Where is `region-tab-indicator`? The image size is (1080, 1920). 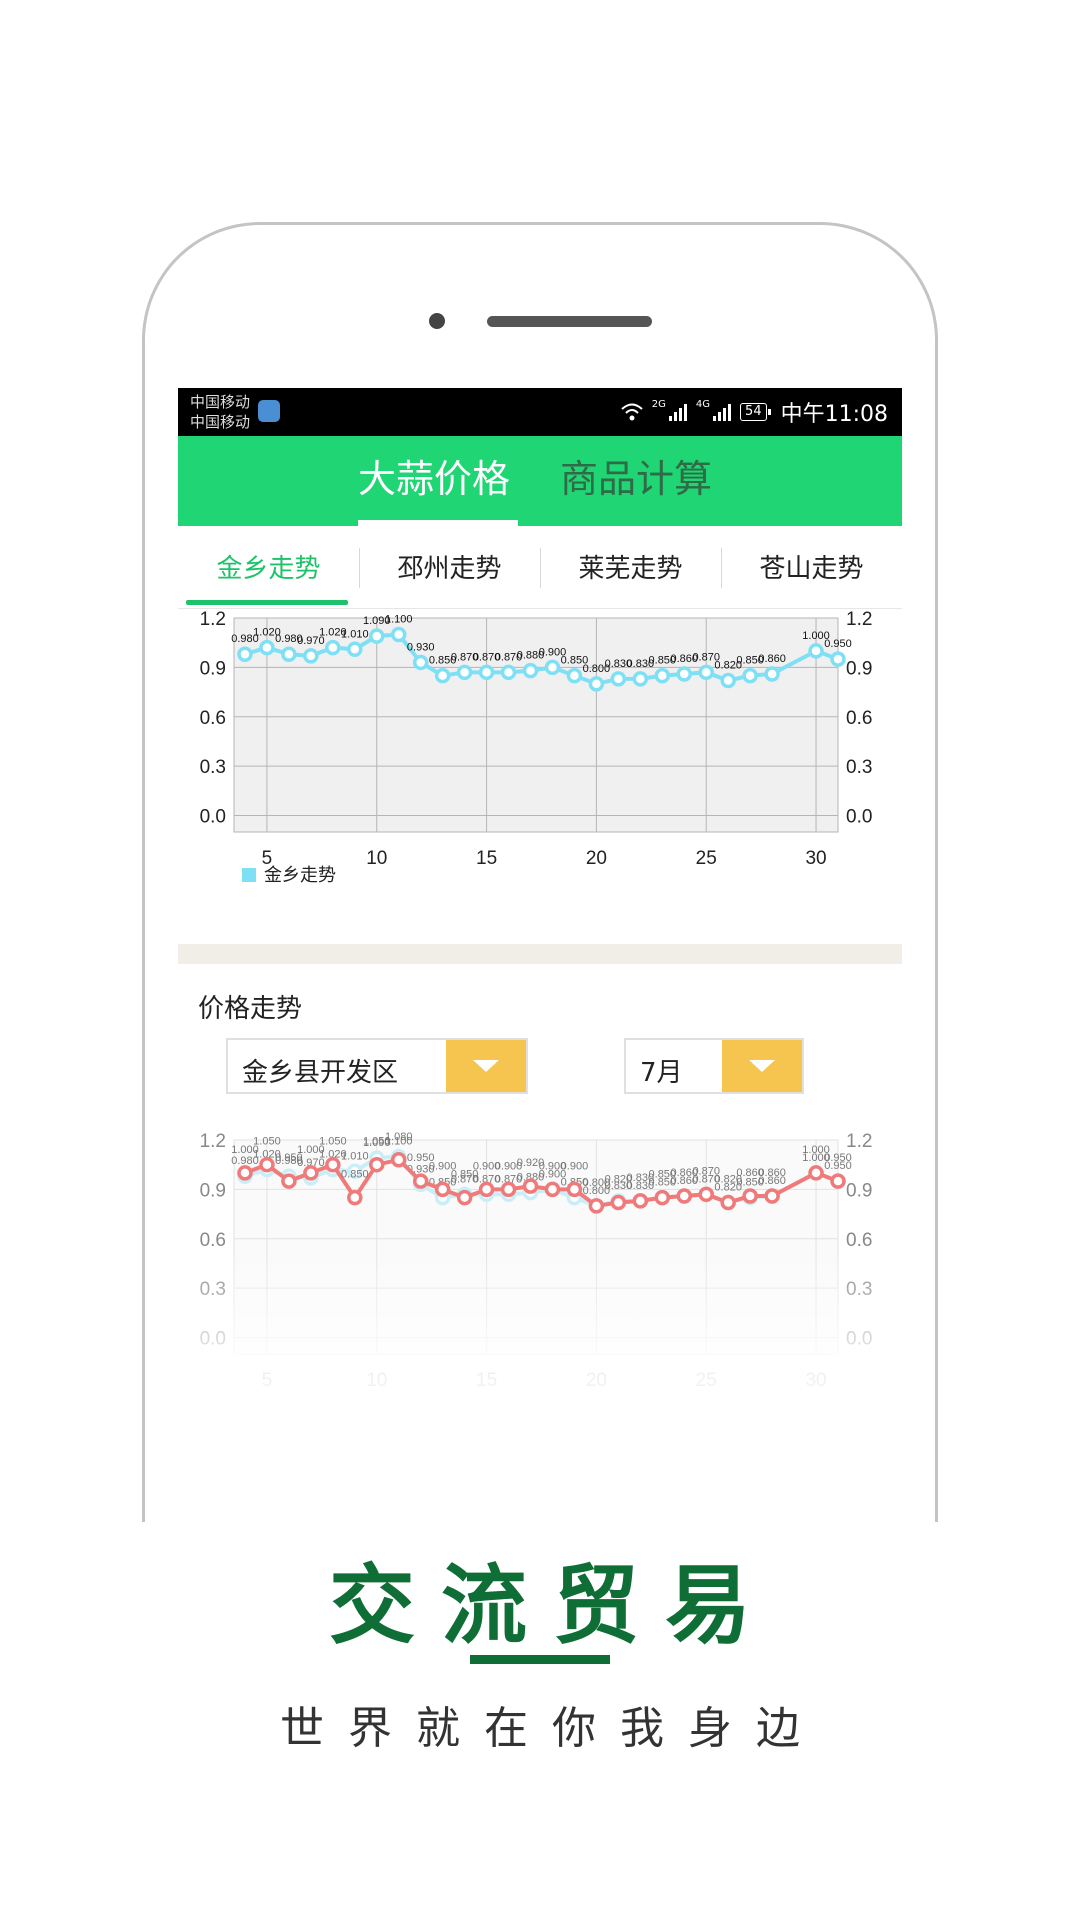 region-tab-indicator is located at coordinates (267, 602).